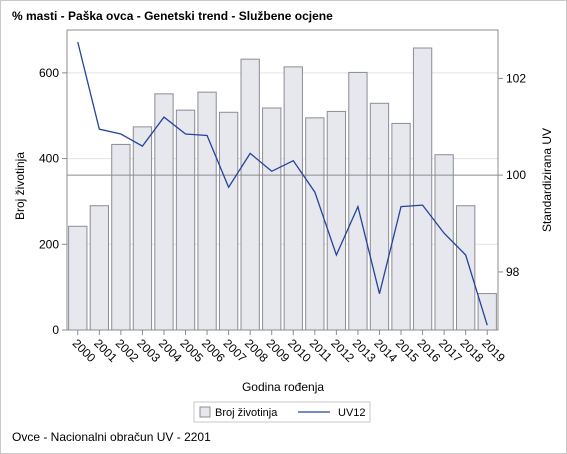 The image size is (567, 454). What do you see at coordinates (472, 350) in the screenshot?
I see `x-tick-label: 2018` at bounding box center [472, 350].